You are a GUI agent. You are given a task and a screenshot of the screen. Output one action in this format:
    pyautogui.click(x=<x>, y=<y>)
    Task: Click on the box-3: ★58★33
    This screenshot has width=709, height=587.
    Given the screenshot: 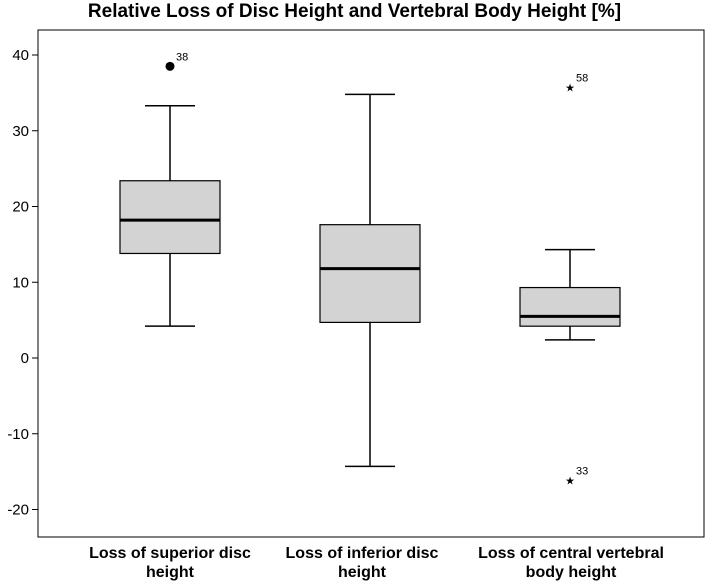 What is the action you would take?
    pyautogui.click(x=570, y=280)
    